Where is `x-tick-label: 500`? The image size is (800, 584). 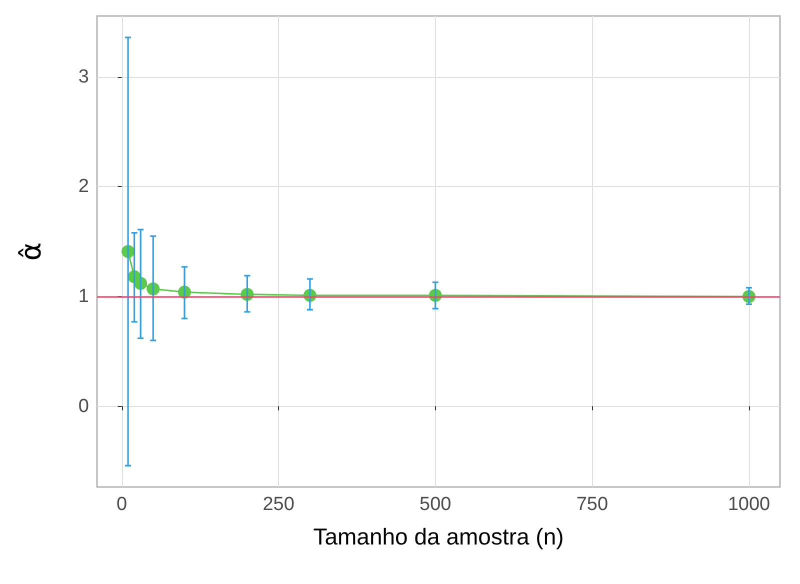 x-tick-label: 500 is located at coordinates (436, 504).